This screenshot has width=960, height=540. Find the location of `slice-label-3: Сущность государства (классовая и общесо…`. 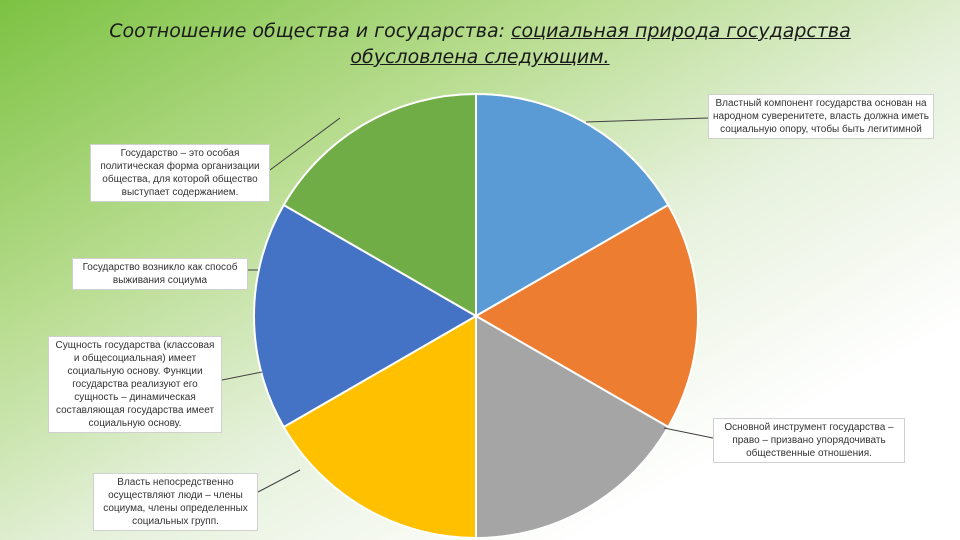

slice-label-3: Сущность государства (классовая и общесо… is located at coordinates (135, 384).